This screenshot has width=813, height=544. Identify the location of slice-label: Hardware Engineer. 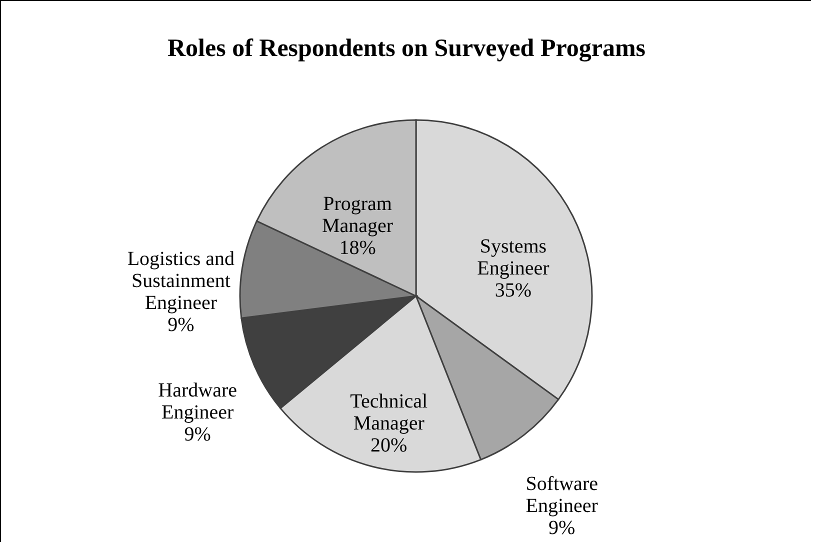
(198, 402).